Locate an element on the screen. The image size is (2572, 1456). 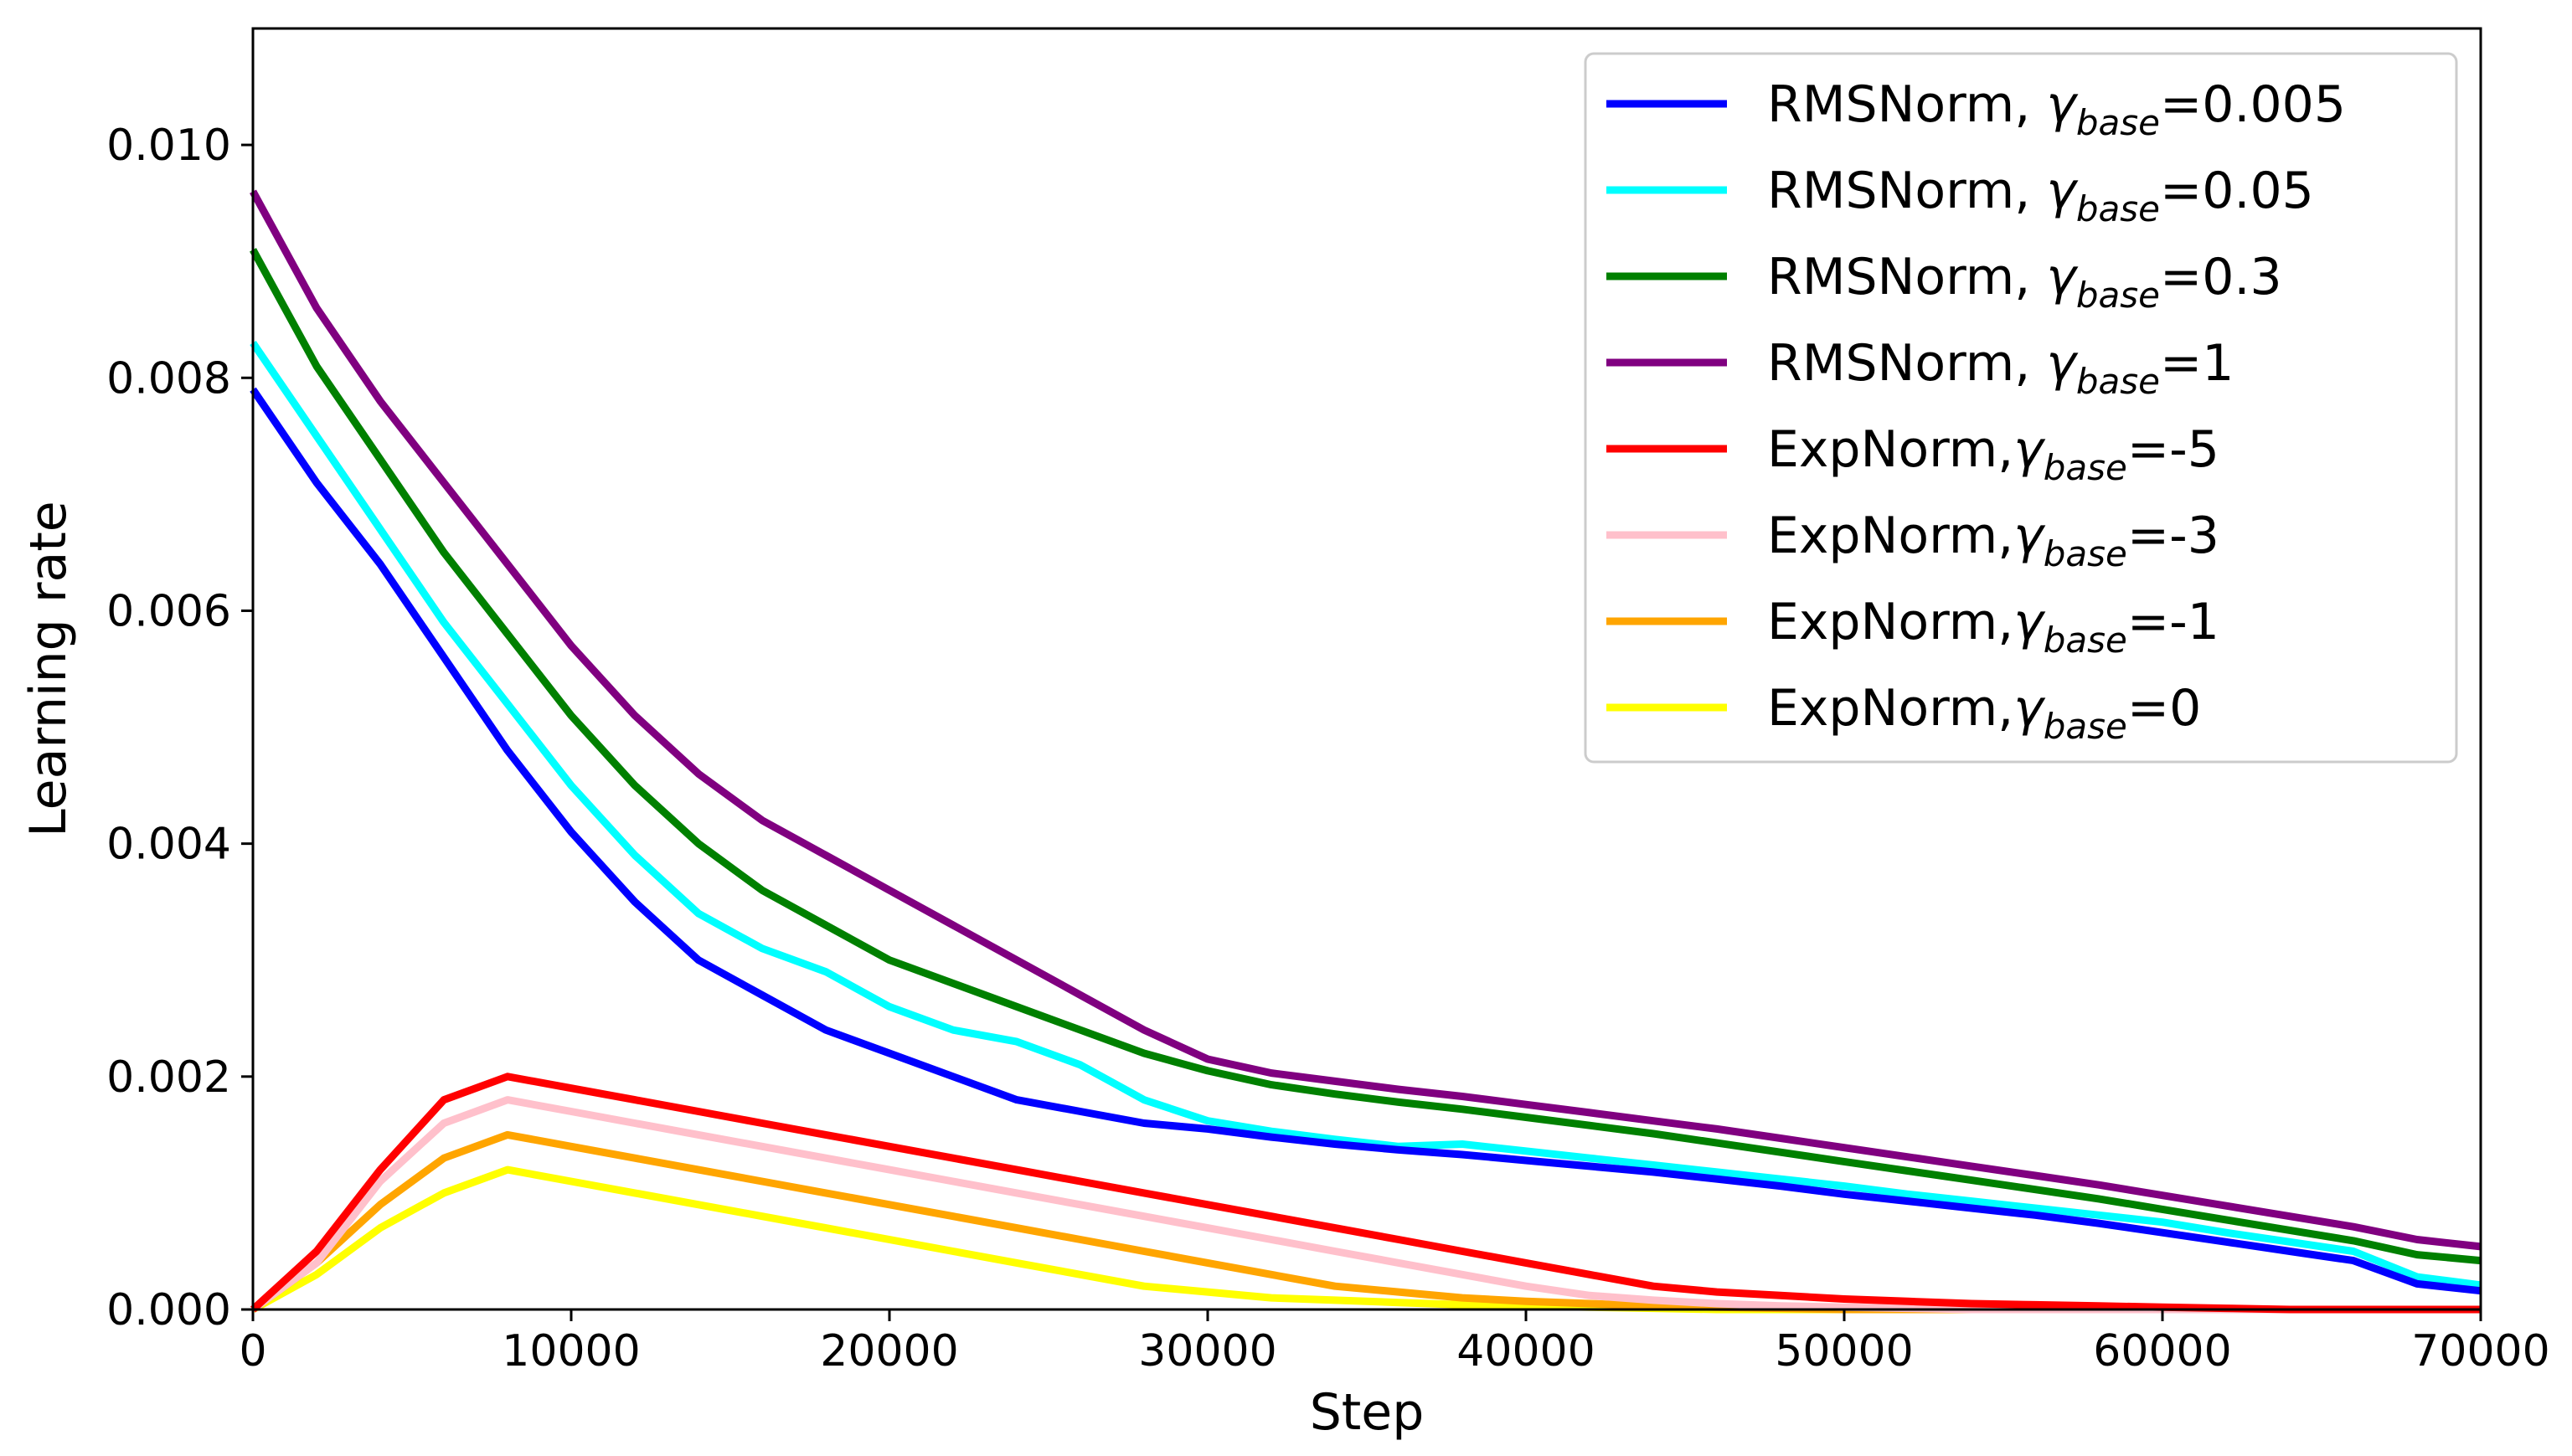
y-tick-label: 0.000 is located at coordinates (168, 1310).